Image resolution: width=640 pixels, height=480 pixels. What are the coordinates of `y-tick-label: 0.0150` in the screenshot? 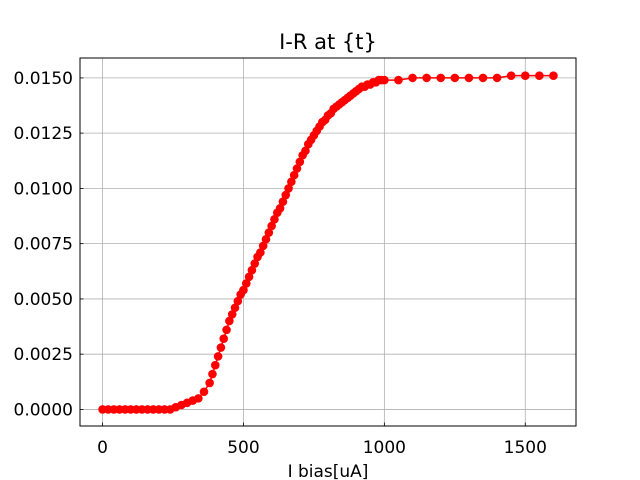 It's located at (43, 79).